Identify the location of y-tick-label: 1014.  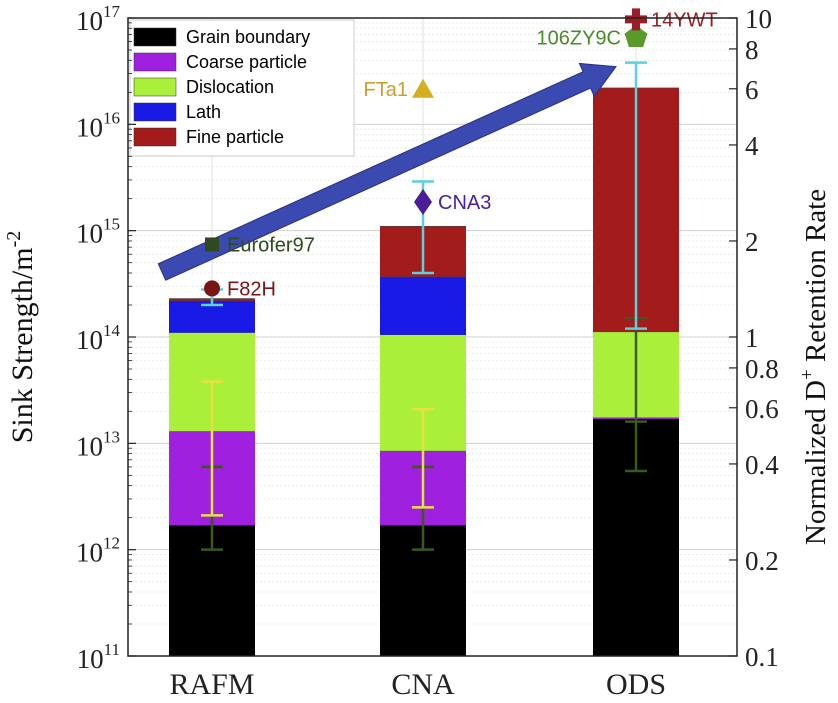
(98, 338).